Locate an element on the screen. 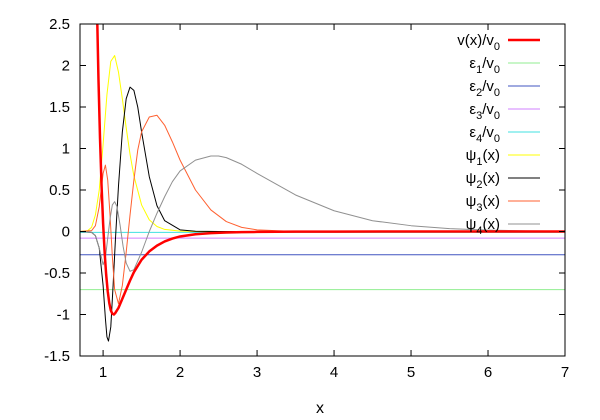  x-tick-label: 5 is located at coordinates (411, 372).